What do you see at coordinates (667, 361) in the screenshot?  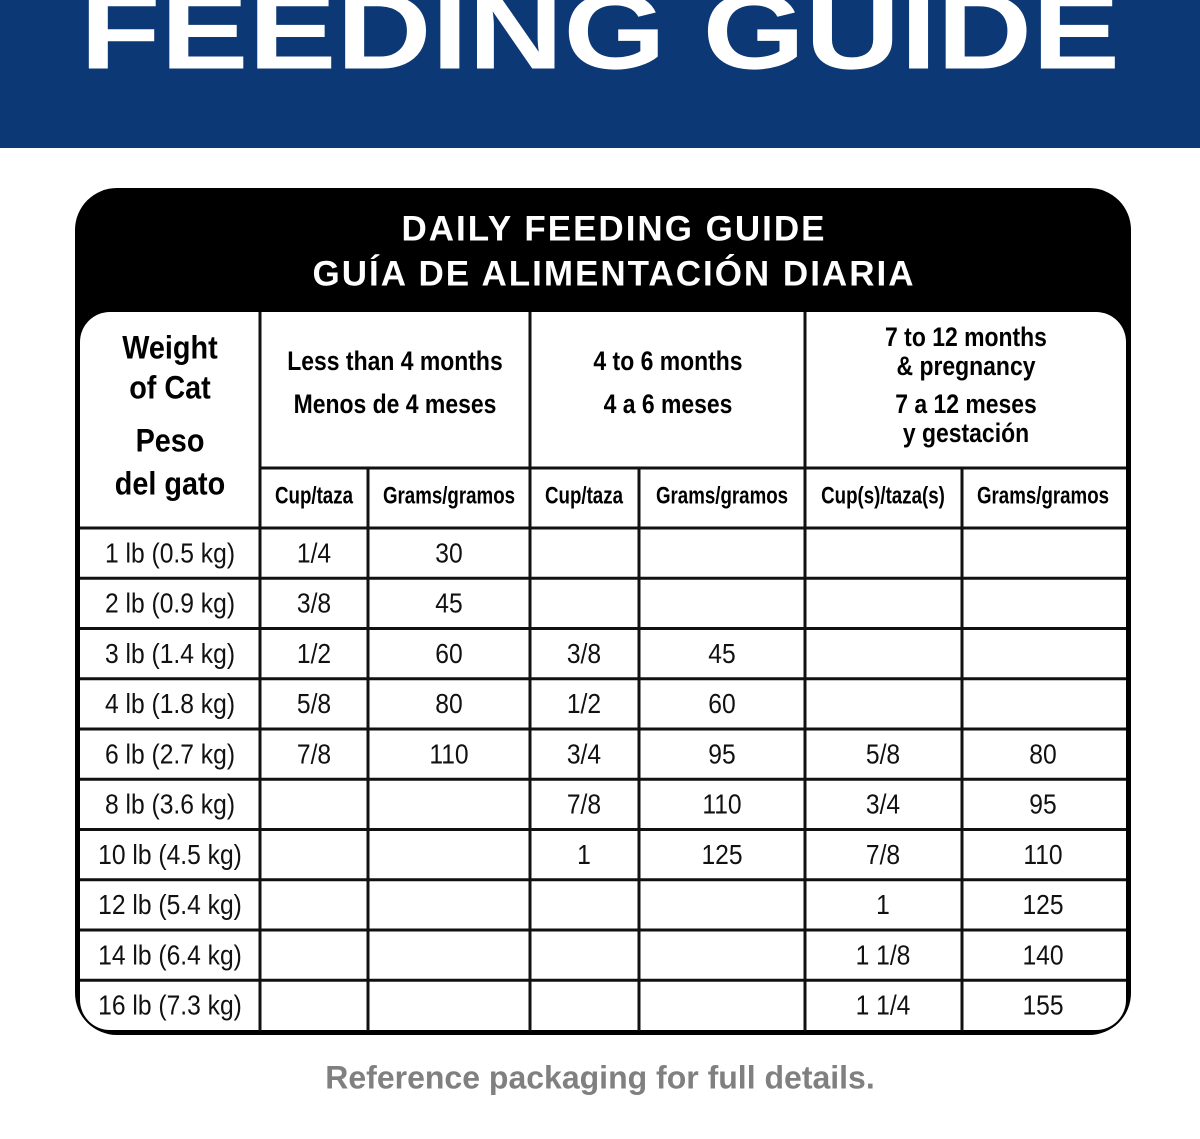 I see `group-header: 4 to 6 months` at bounding box center [667, 361].